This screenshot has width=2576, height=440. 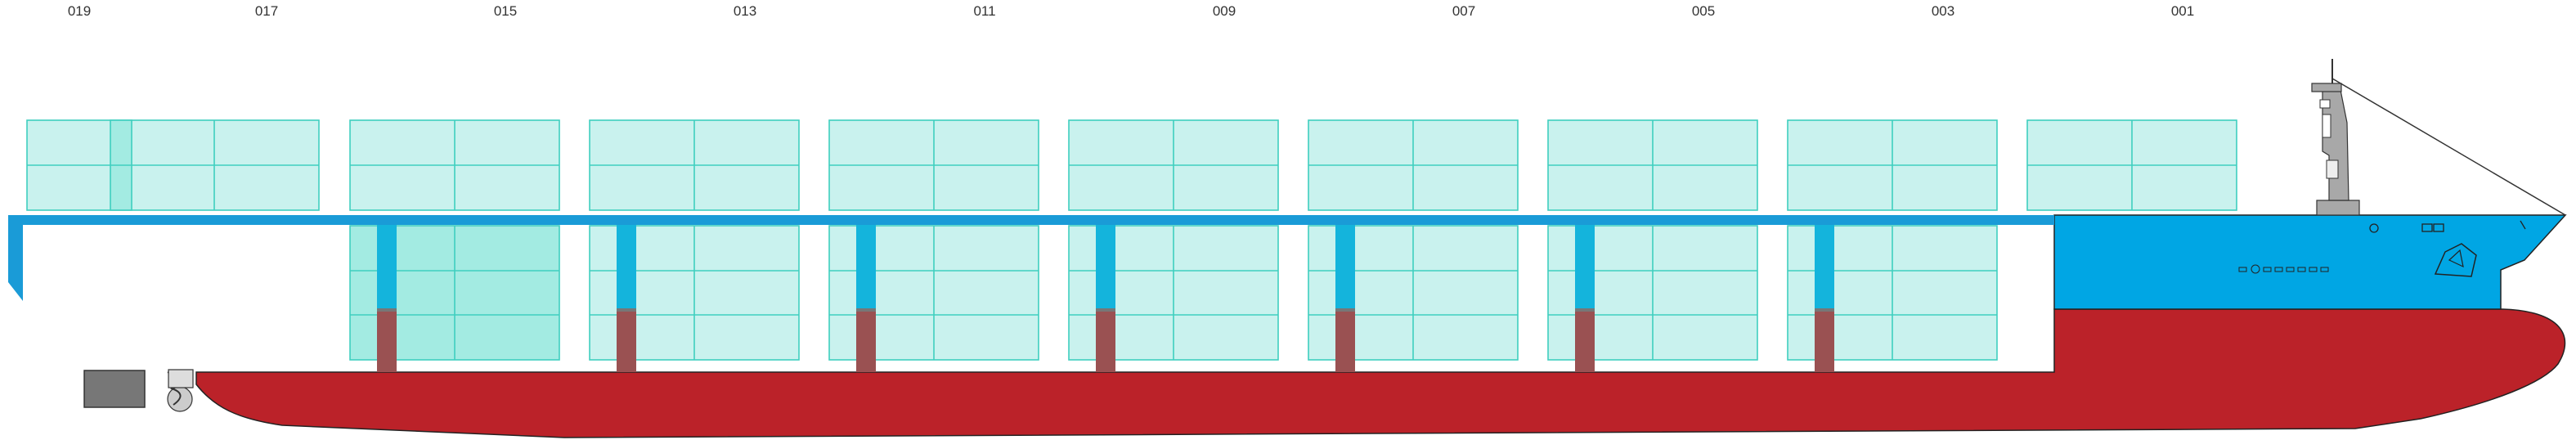 I want to click on propeller, so click(x=181, y=390).